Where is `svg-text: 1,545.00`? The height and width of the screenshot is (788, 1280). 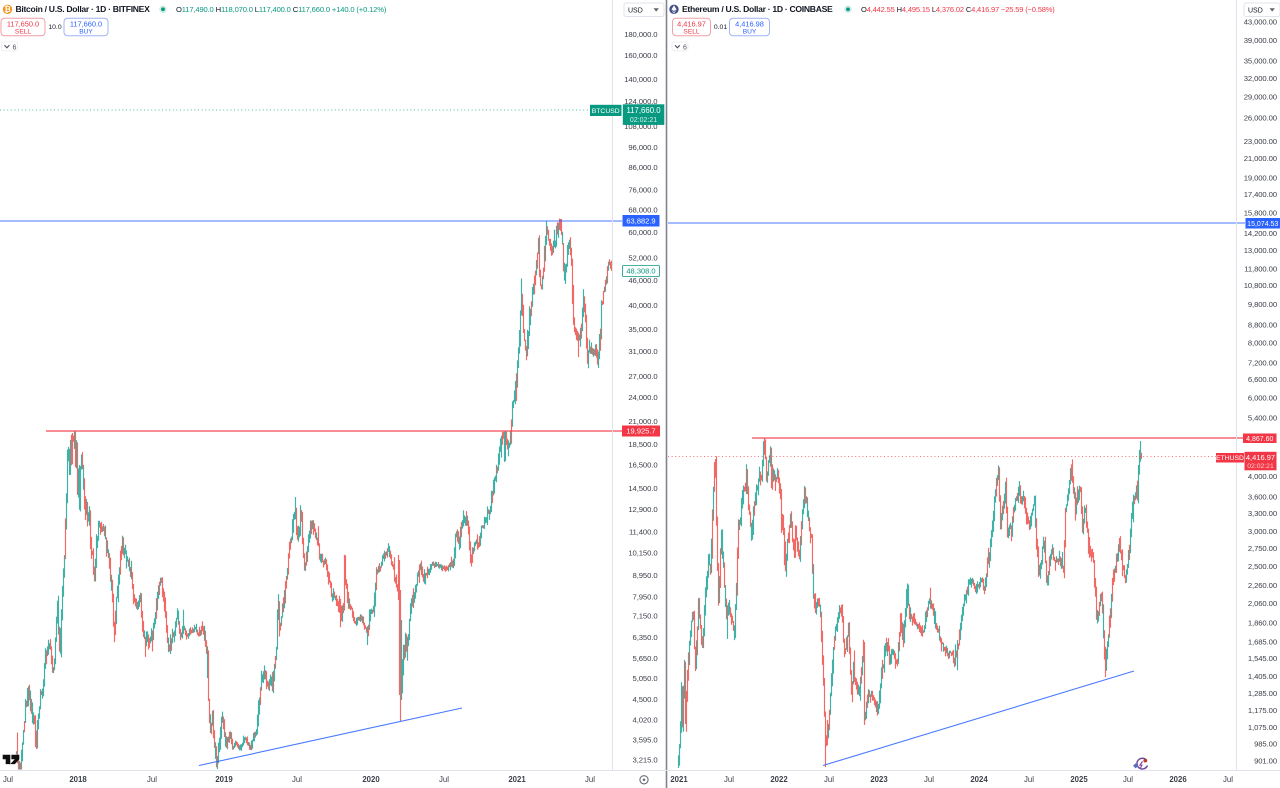 svg-text: 1,545.00 is located at coordinates (1262, 658).